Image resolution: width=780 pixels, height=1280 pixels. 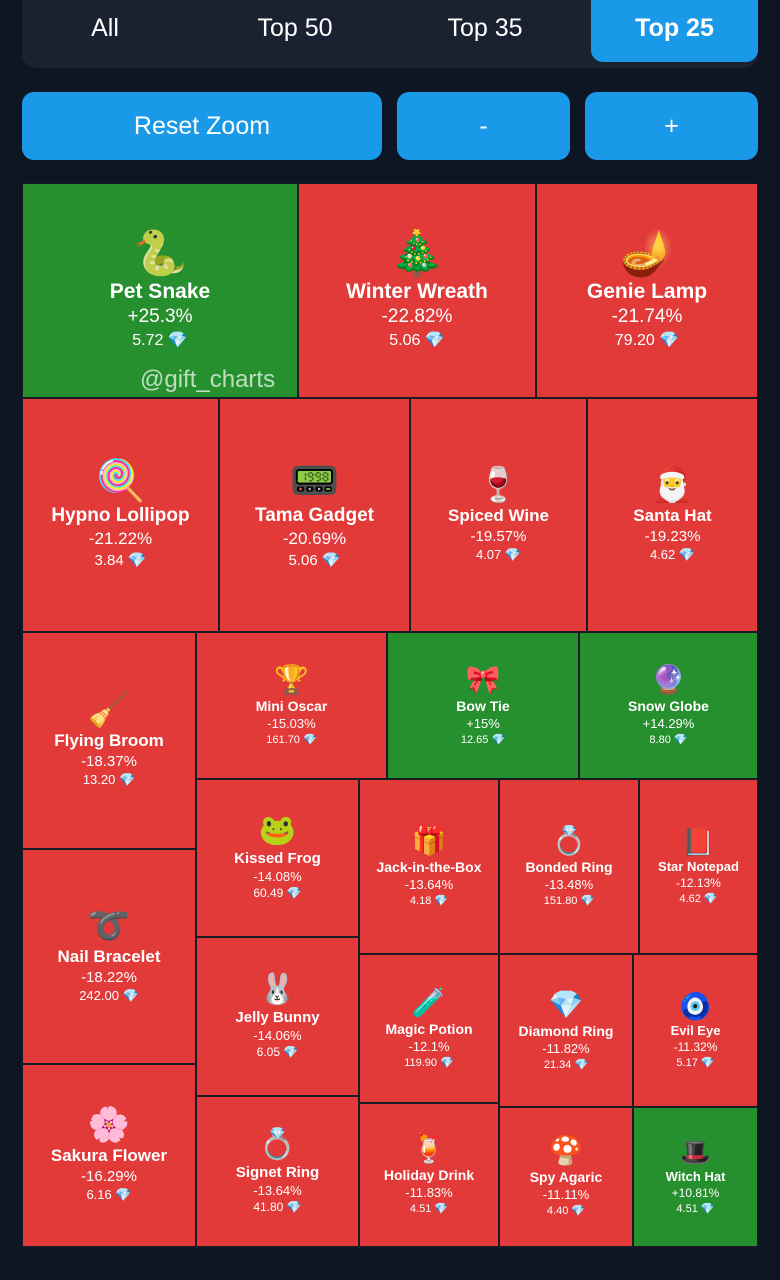 What do you see at coordinates (429, 1002) in the screenshot?
I see `potion-icon: 🧪` at bounding box center [429, 1002].